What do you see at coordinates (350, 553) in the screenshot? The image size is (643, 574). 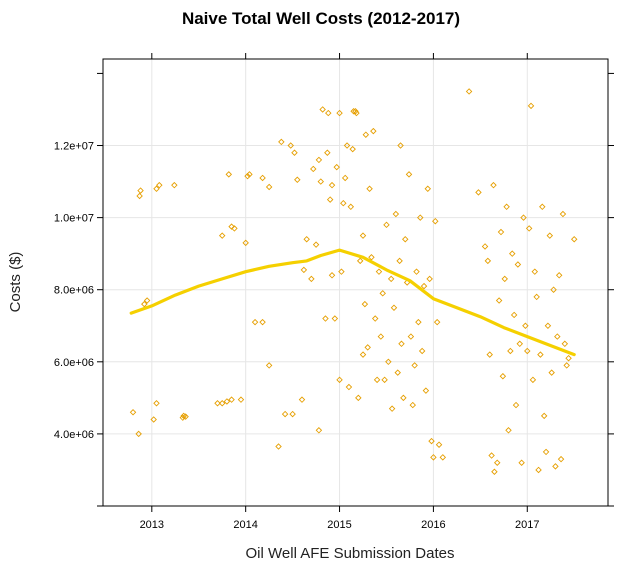 I see `x-axis-label: Oil Well AFE Submission Dates` at bounding box center [350, 553].